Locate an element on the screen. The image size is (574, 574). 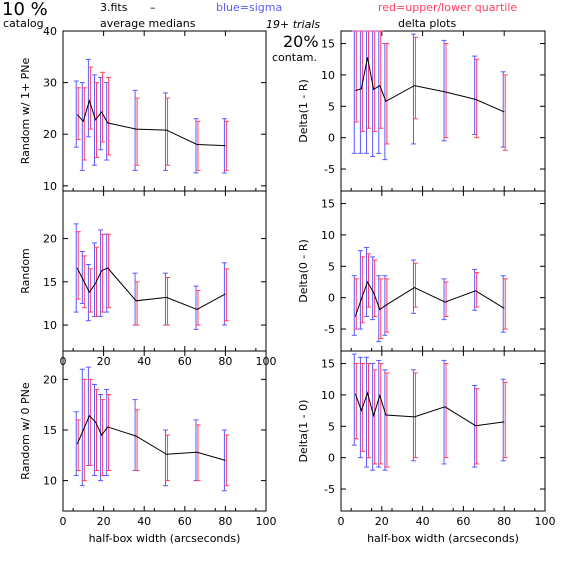
header-contam: contam. is located at coordinates (295, 57).